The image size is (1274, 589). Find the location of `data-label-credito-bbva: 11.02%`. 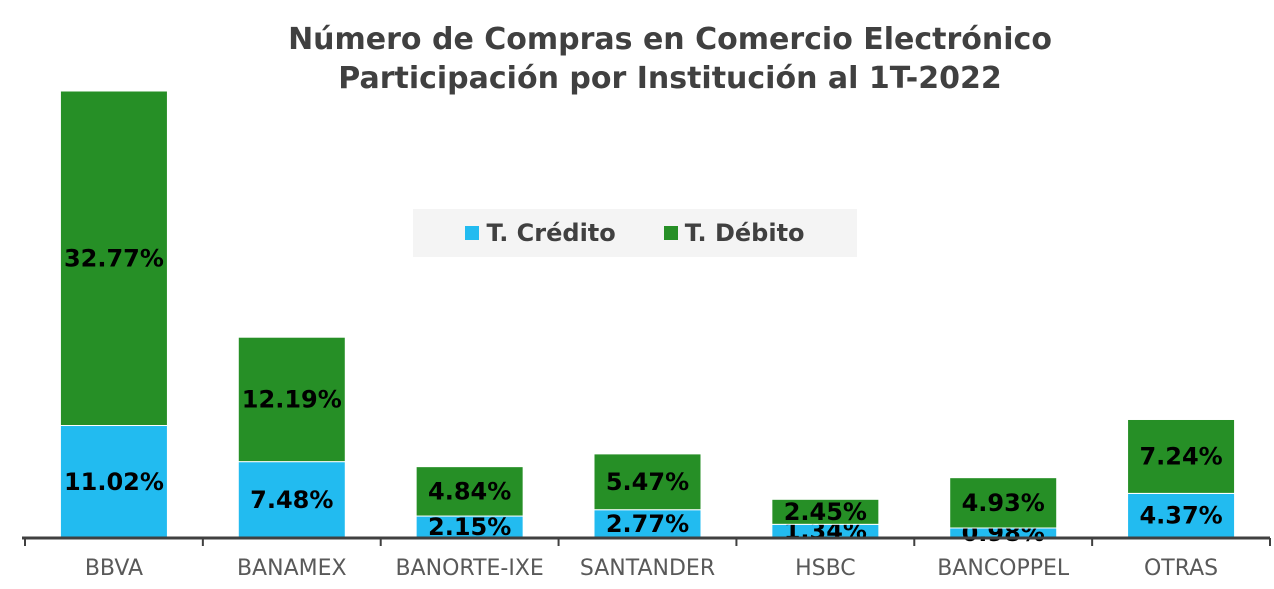

data-label-credito-bbva: 11.02% is located at coordinates (114, 482).